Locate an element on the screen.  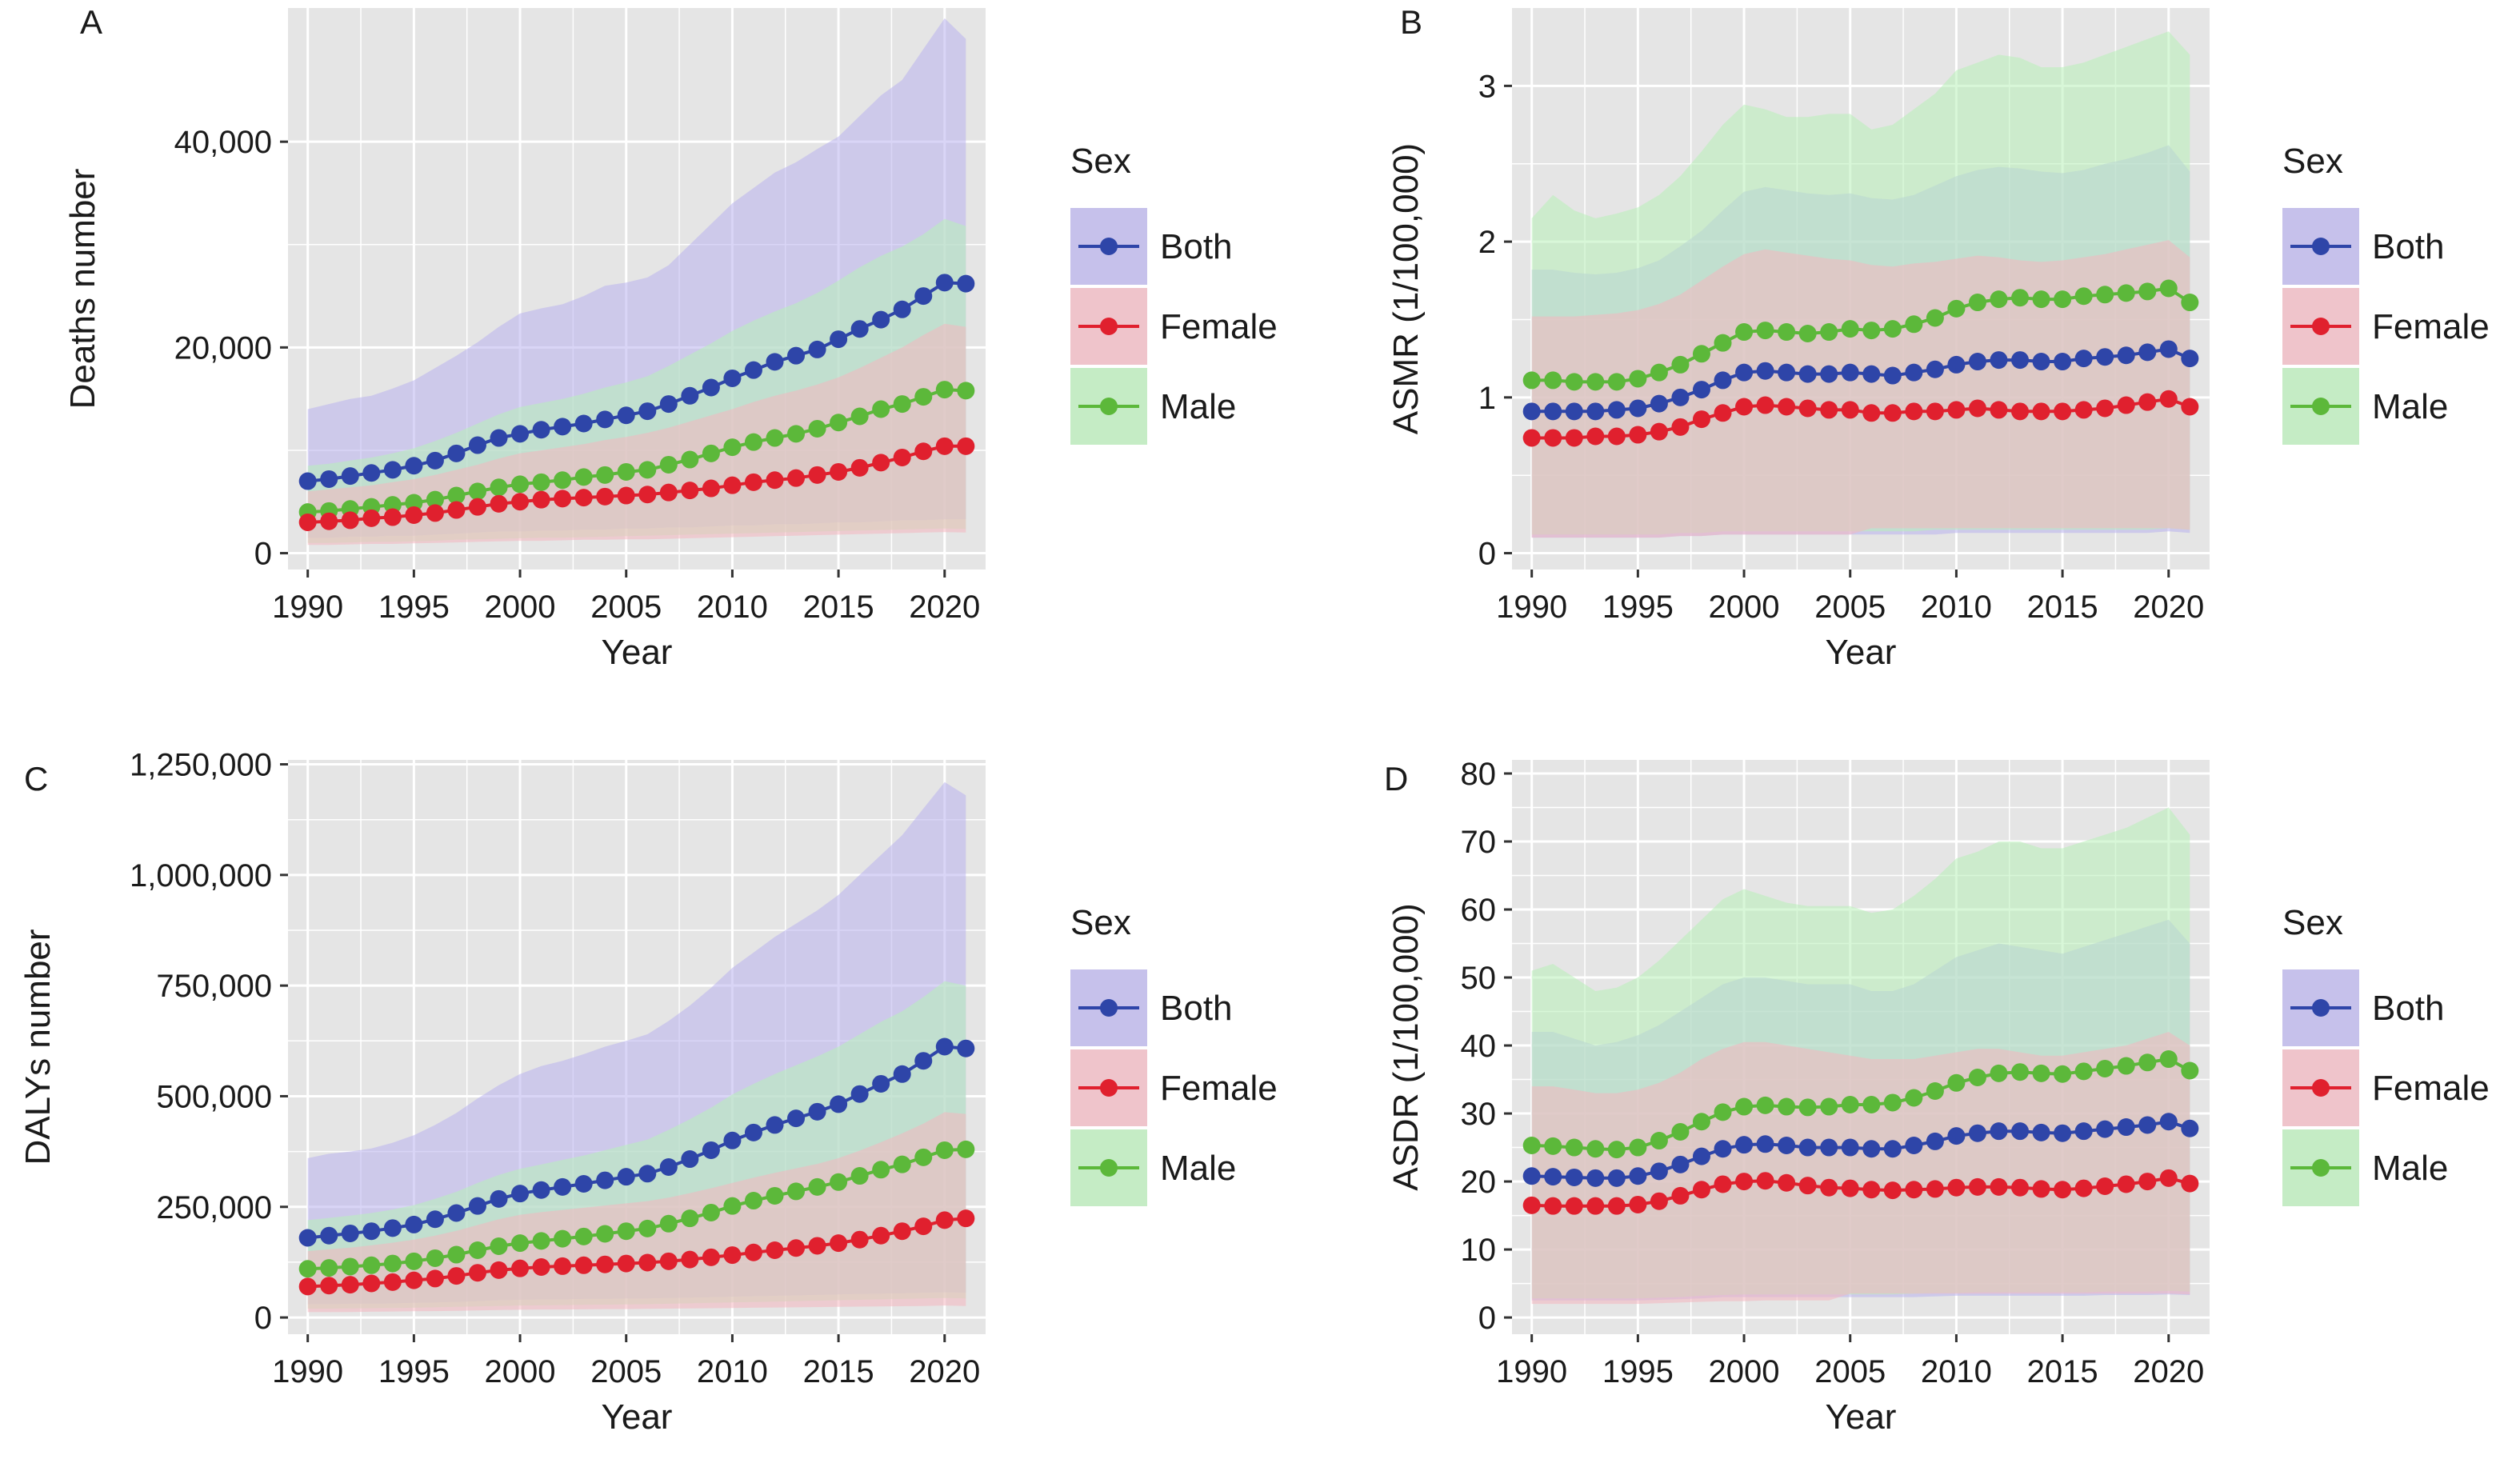
legend-label: Female is located at coordinates (1219, 326).